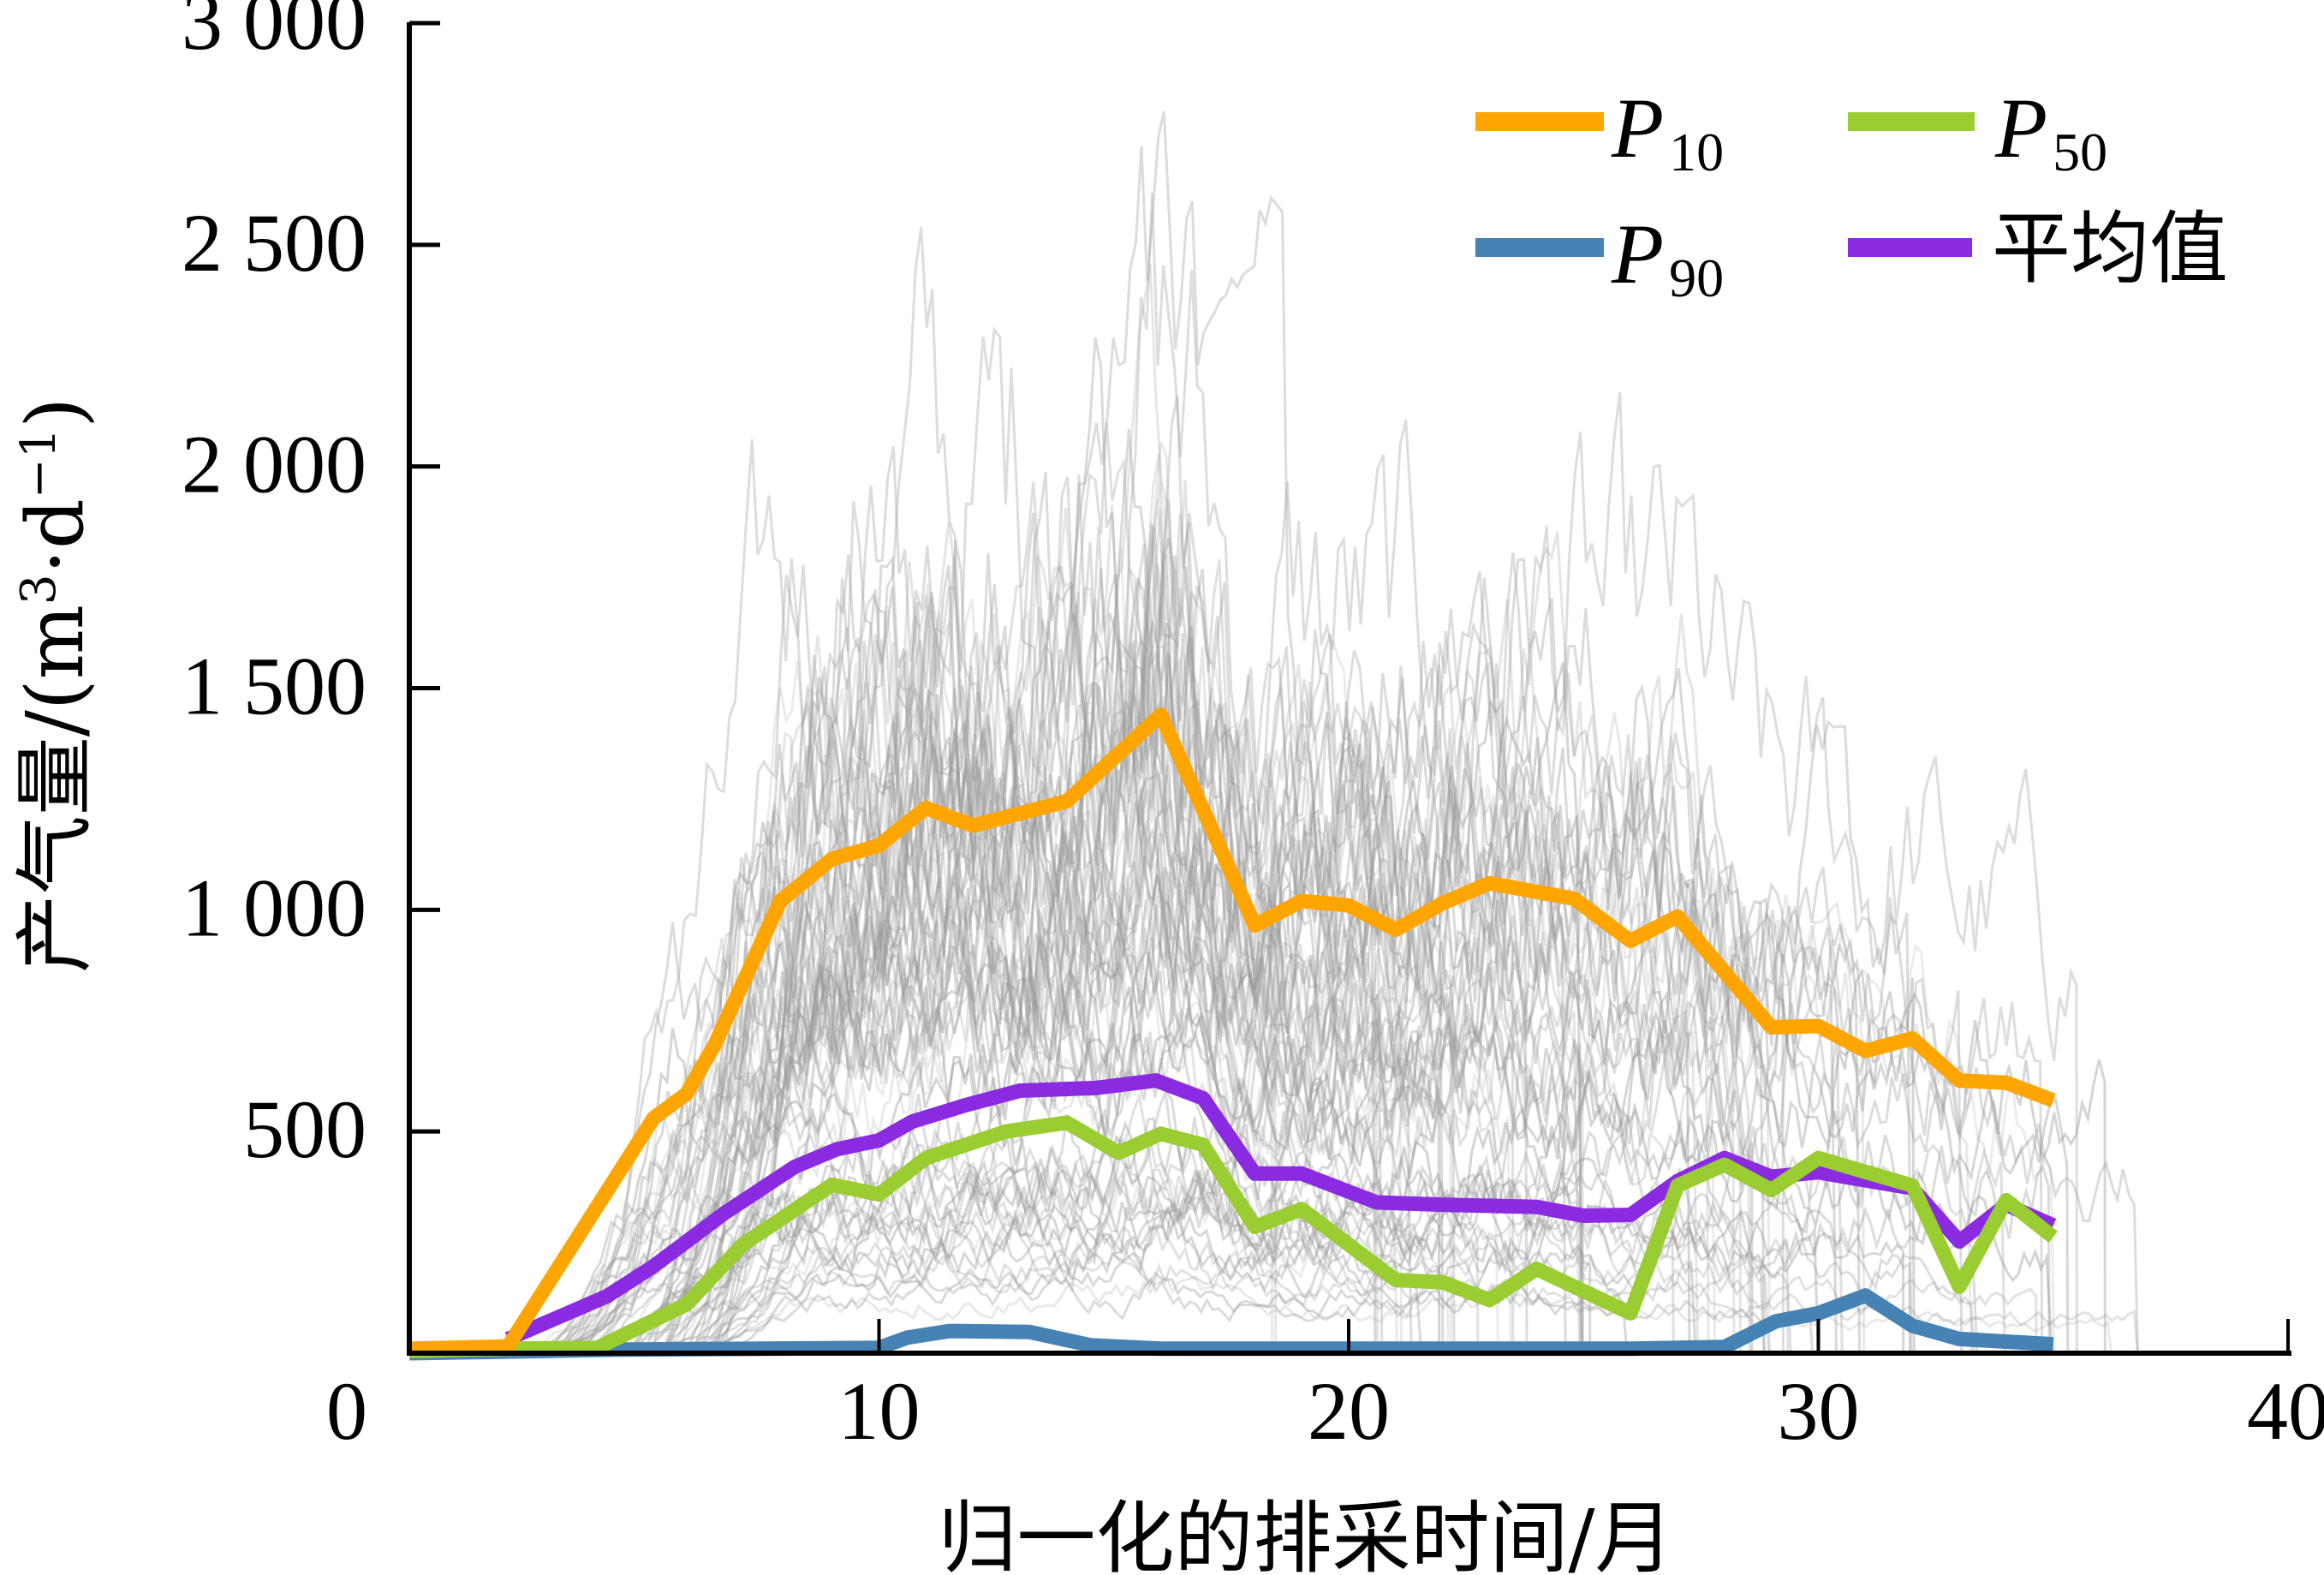 The height and width of the screenshot is (1575, 2324). What do you see at coordinates (2020, 128) in the screenshot?
I see `legend-label-p50: P` at bounding box center [2020, 128].